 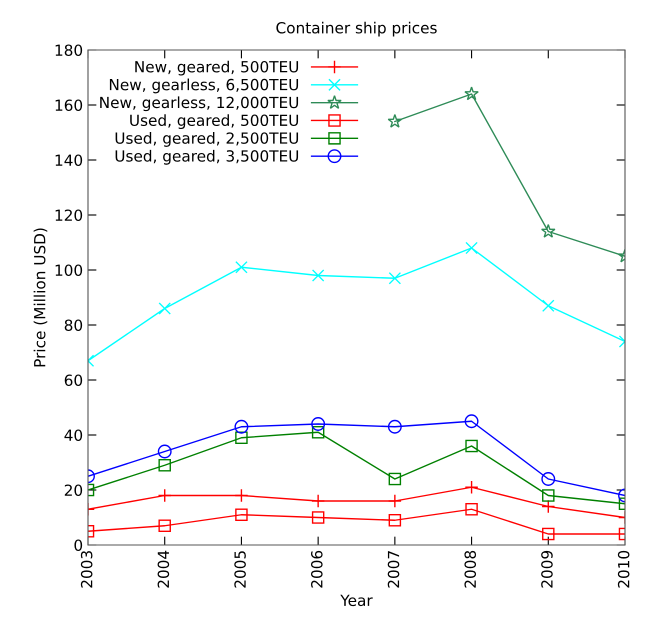 I want to click on x-tick-label: 2010, so click(x=624, y=569).